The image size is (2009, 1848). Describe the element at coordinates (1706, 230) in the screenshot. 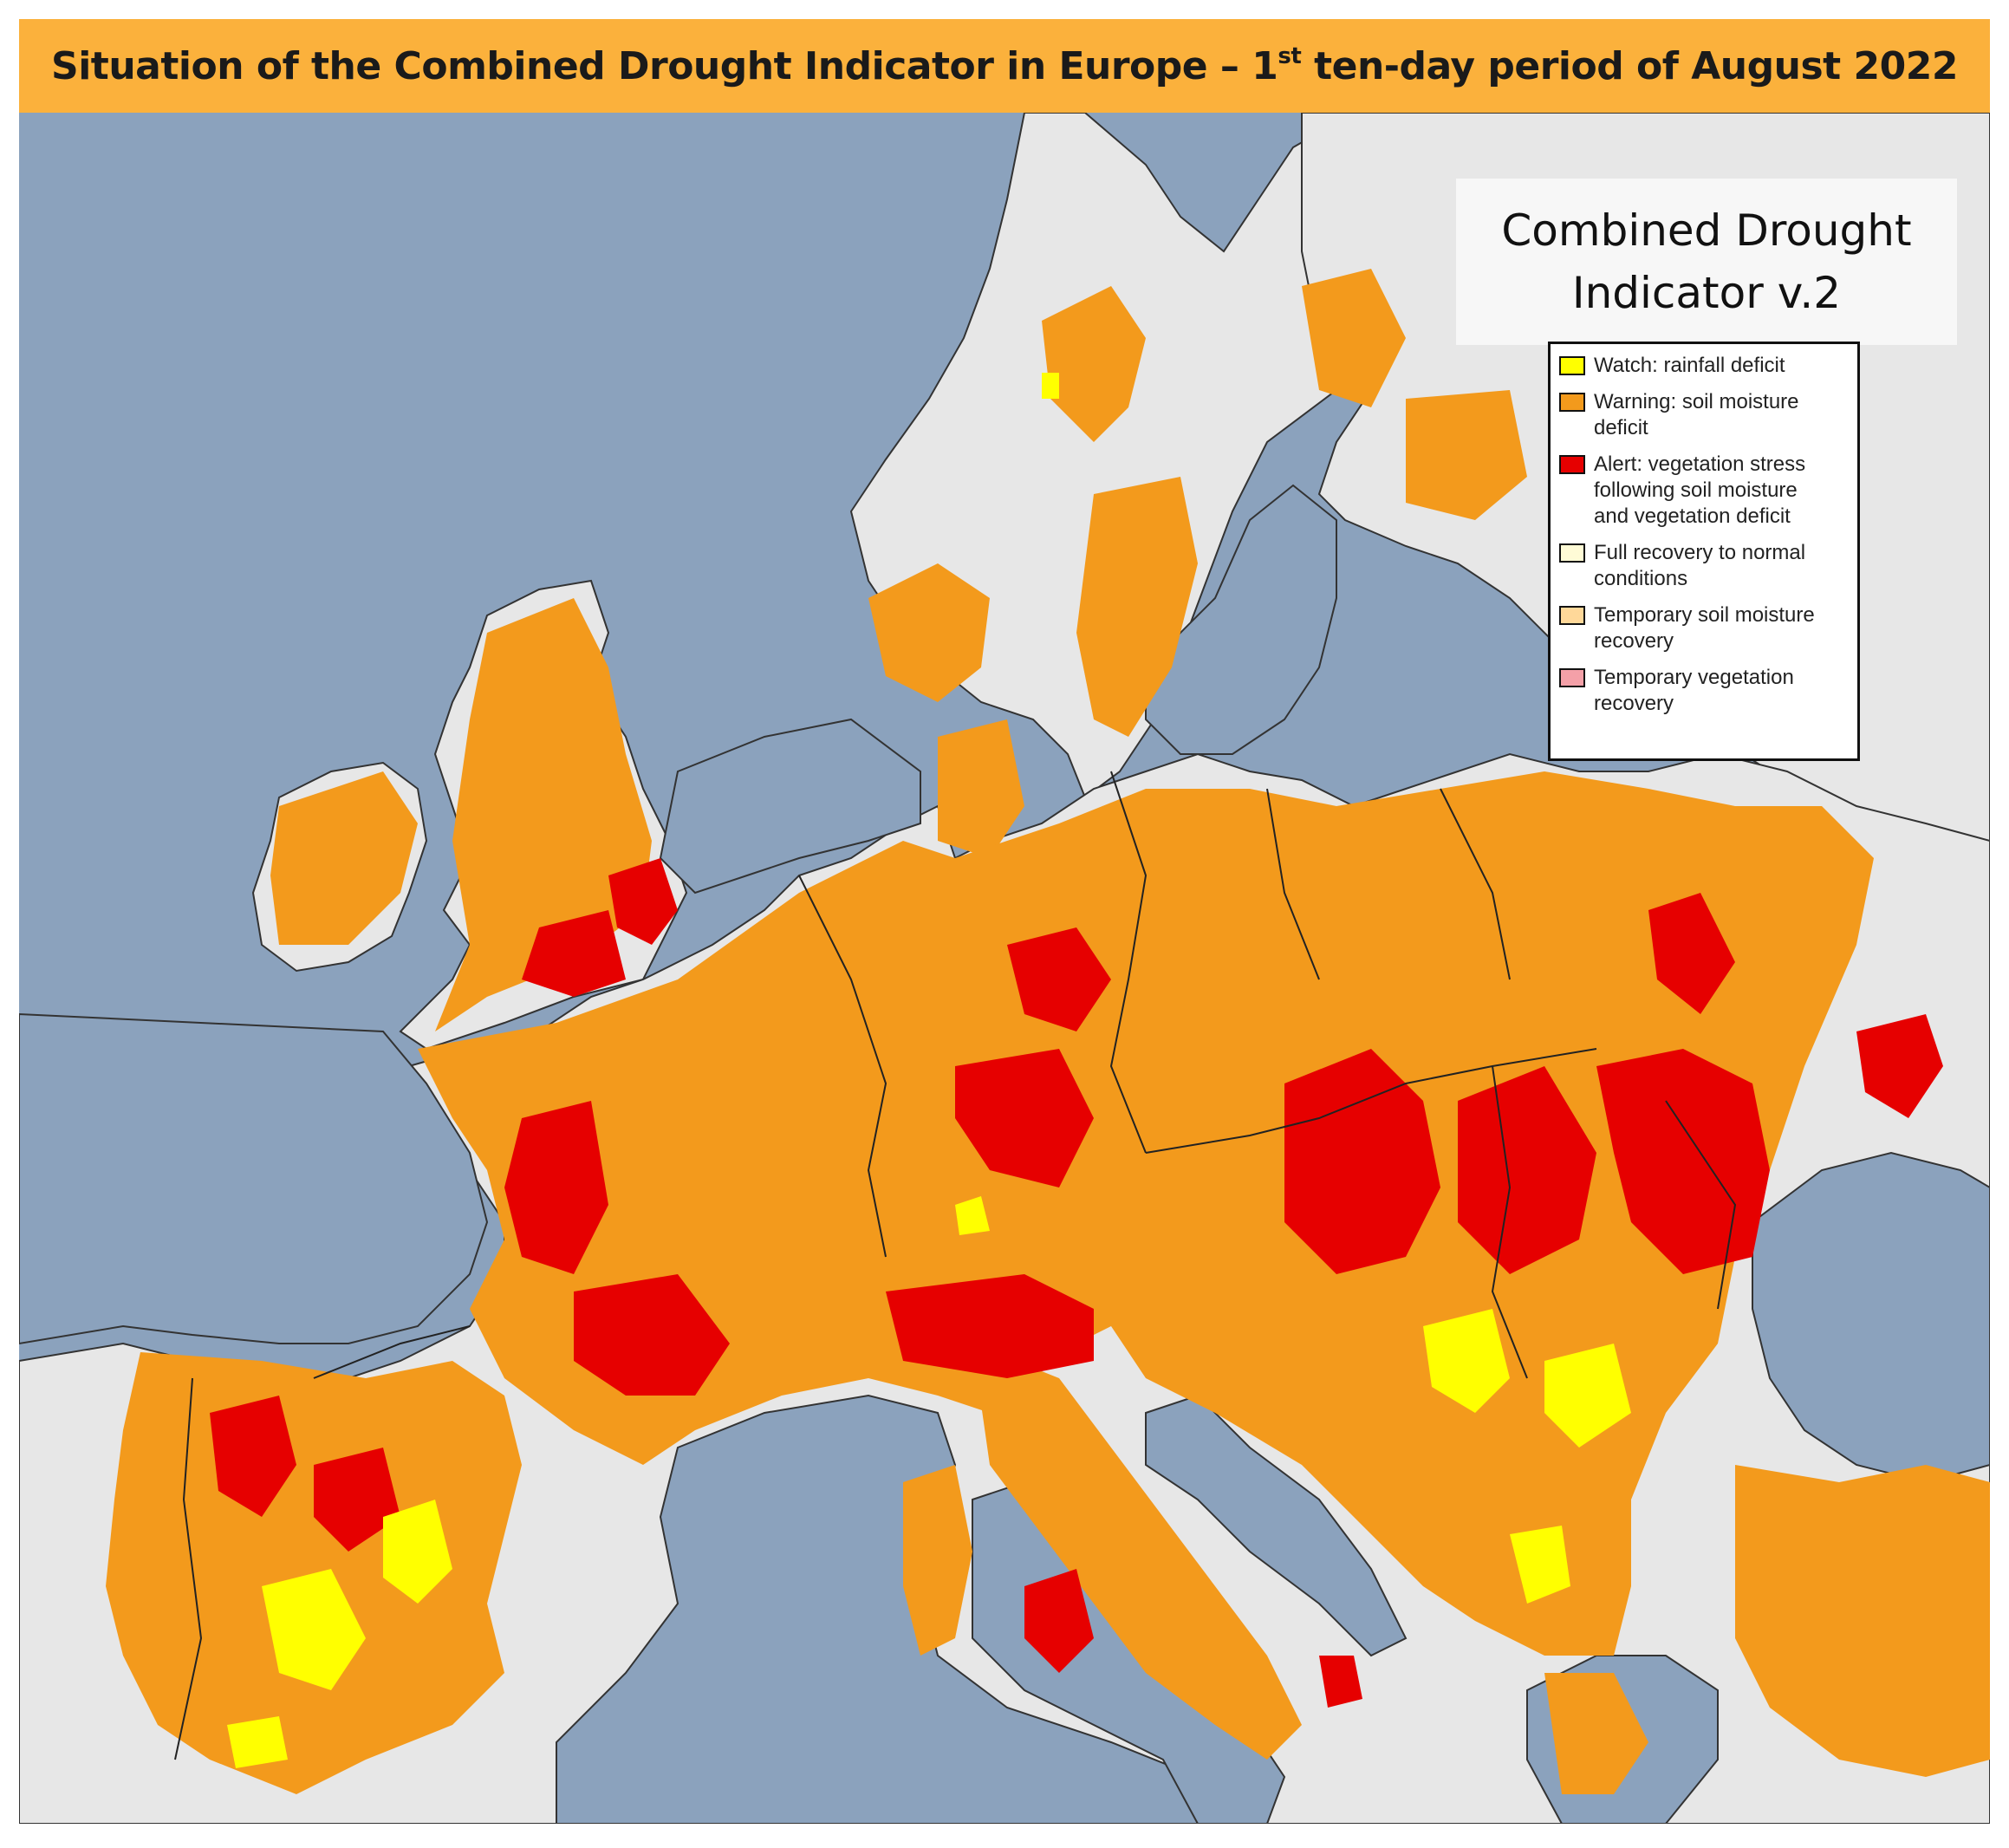

I see `map-heading-line1: Combined Drought` at that location.